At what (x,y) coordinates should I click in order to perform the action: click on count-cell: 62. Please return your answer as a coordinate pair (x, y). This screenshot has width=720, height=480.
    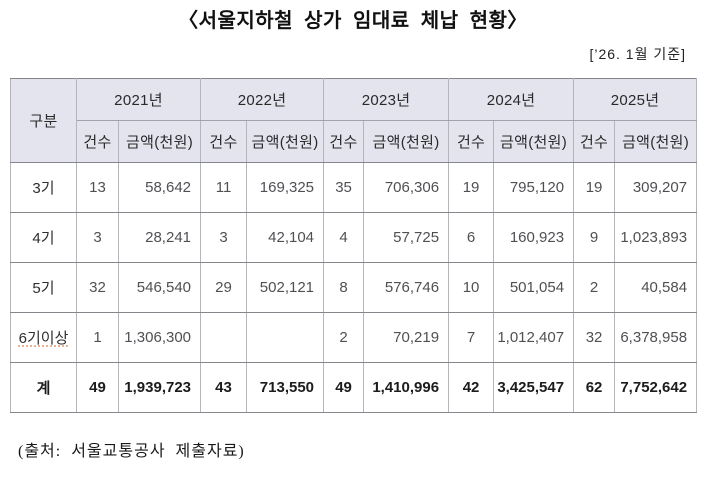
    Looking at the image, I should click on (594, 387).